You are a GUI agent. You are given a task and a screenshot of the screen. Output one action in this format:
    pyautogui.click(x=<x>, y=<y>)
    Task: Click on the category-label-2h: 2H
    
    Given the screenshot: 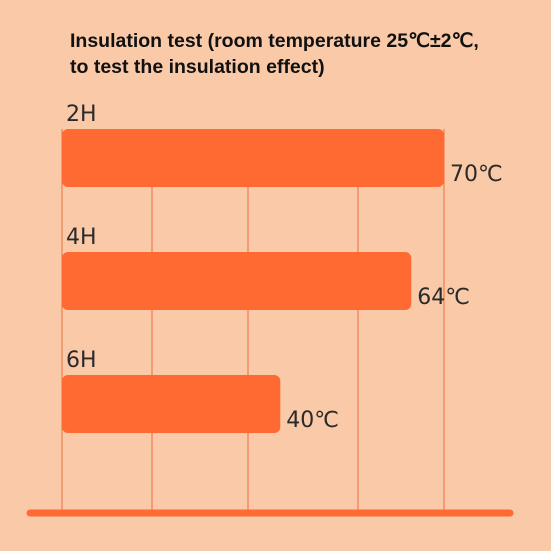 What is the action you would take?
    pyautogui.click(x=81, y=114)
    